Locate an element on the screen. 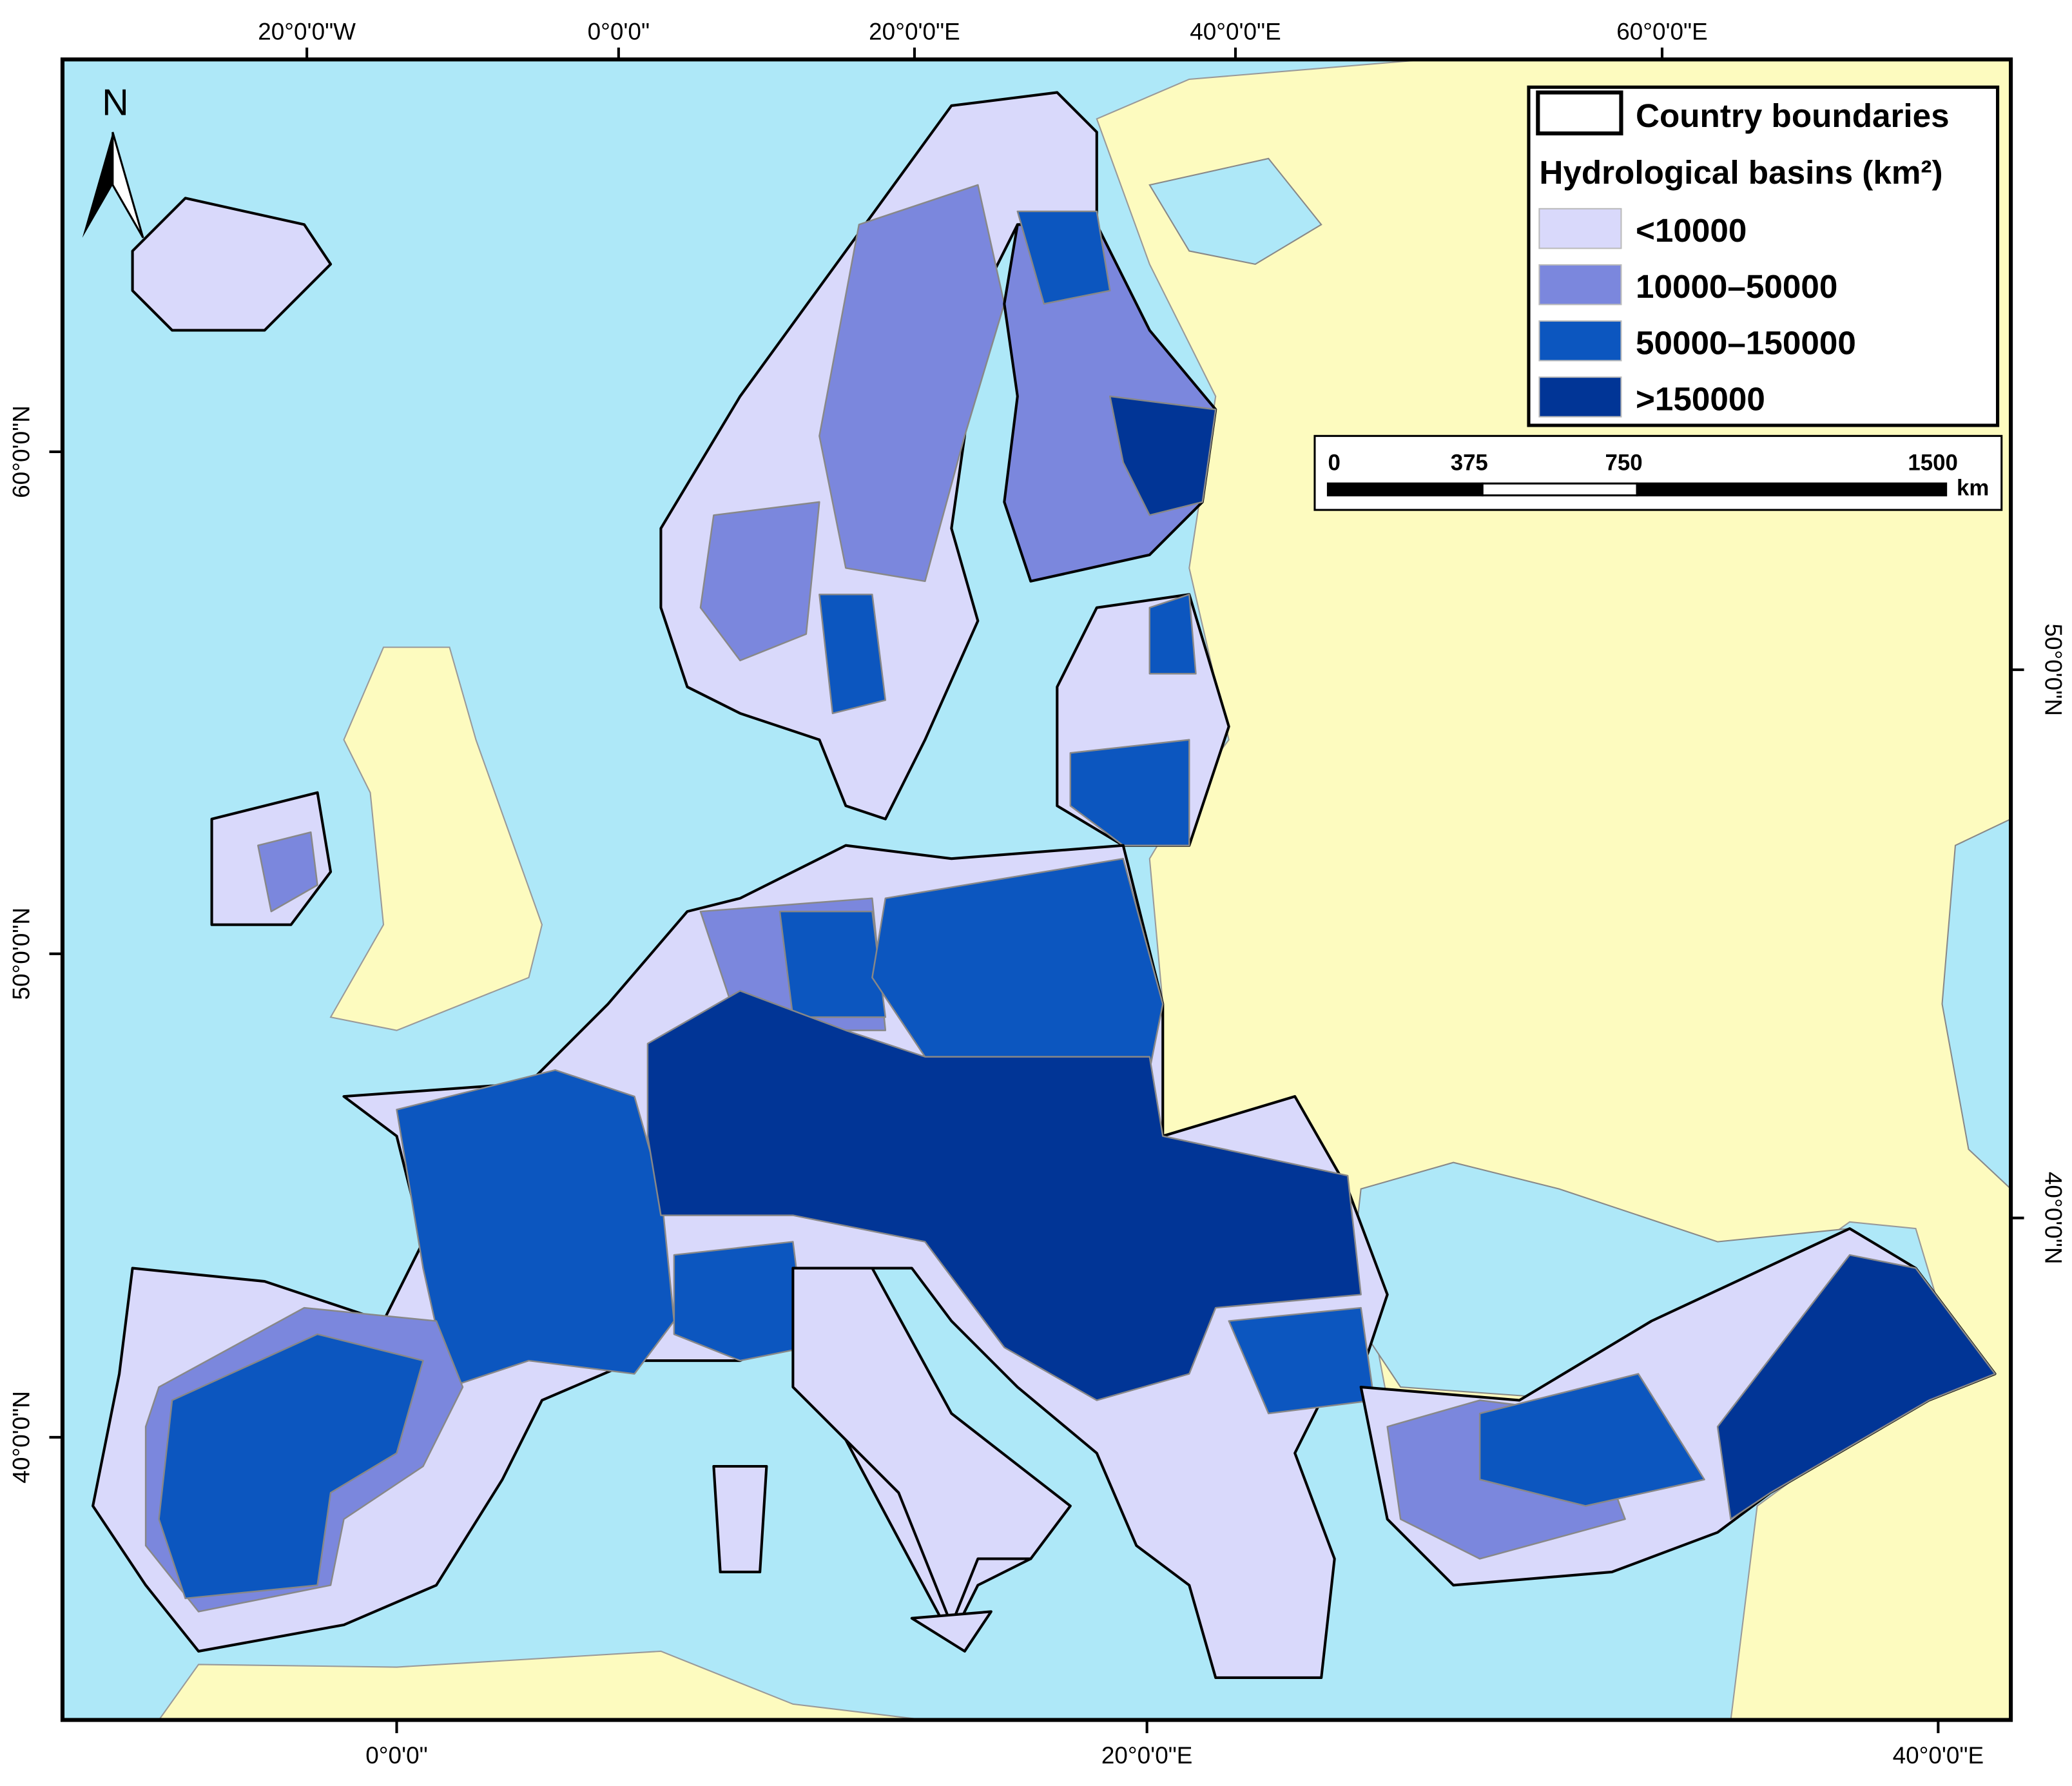  top-graticule-label: 0°0'0" is located at coordinates (619, 31).